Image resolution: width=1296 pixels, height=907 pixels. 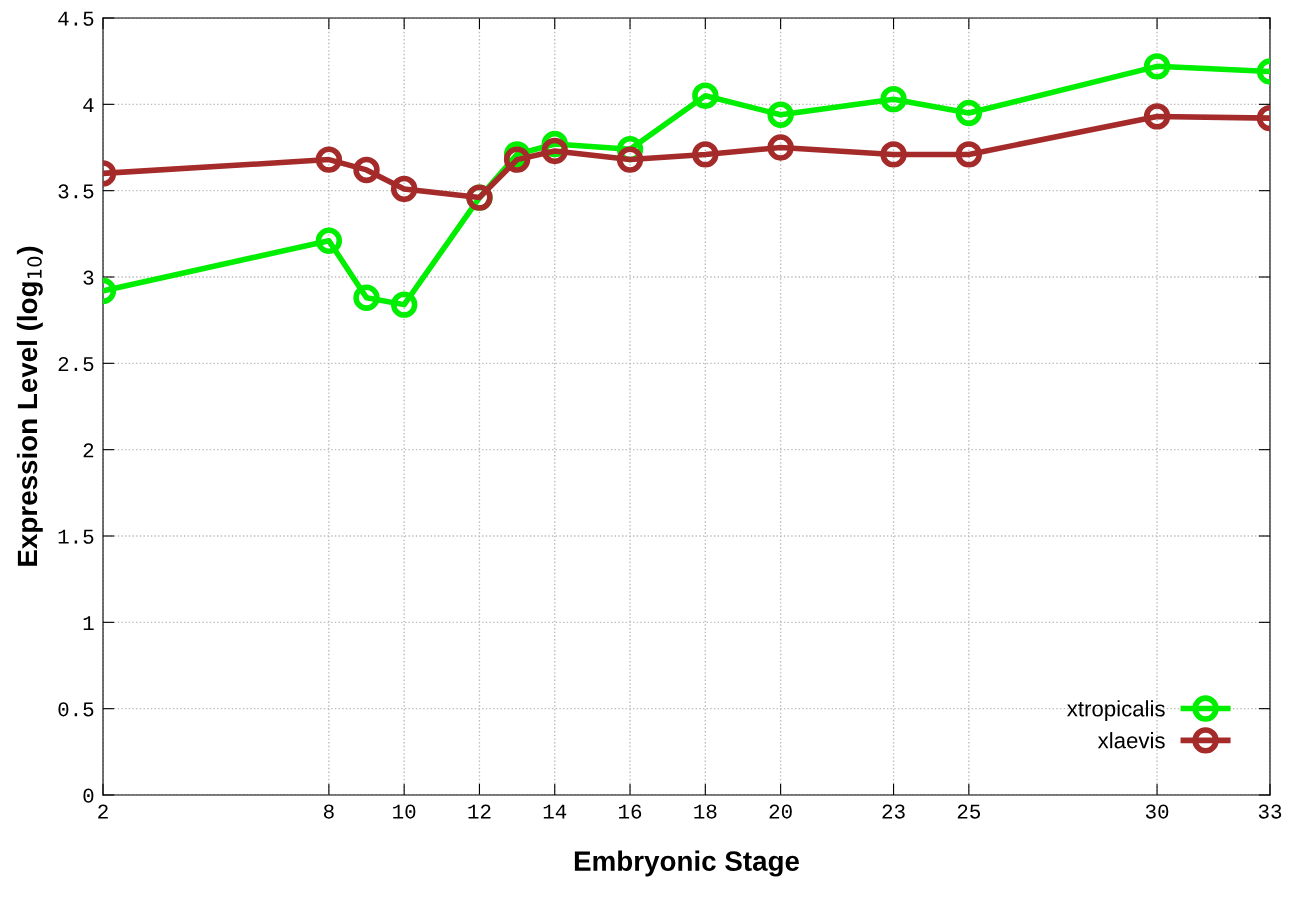 I want to click on y-tick-label: 4.5, so click(x=76, y=18).